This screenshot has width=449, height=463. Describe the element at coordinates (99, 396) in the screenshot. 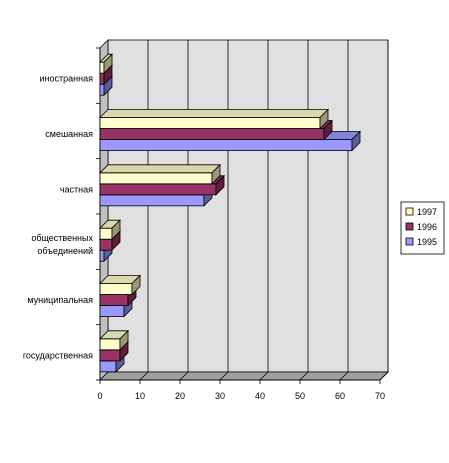

I see `x-tick-label: 0` at that location.